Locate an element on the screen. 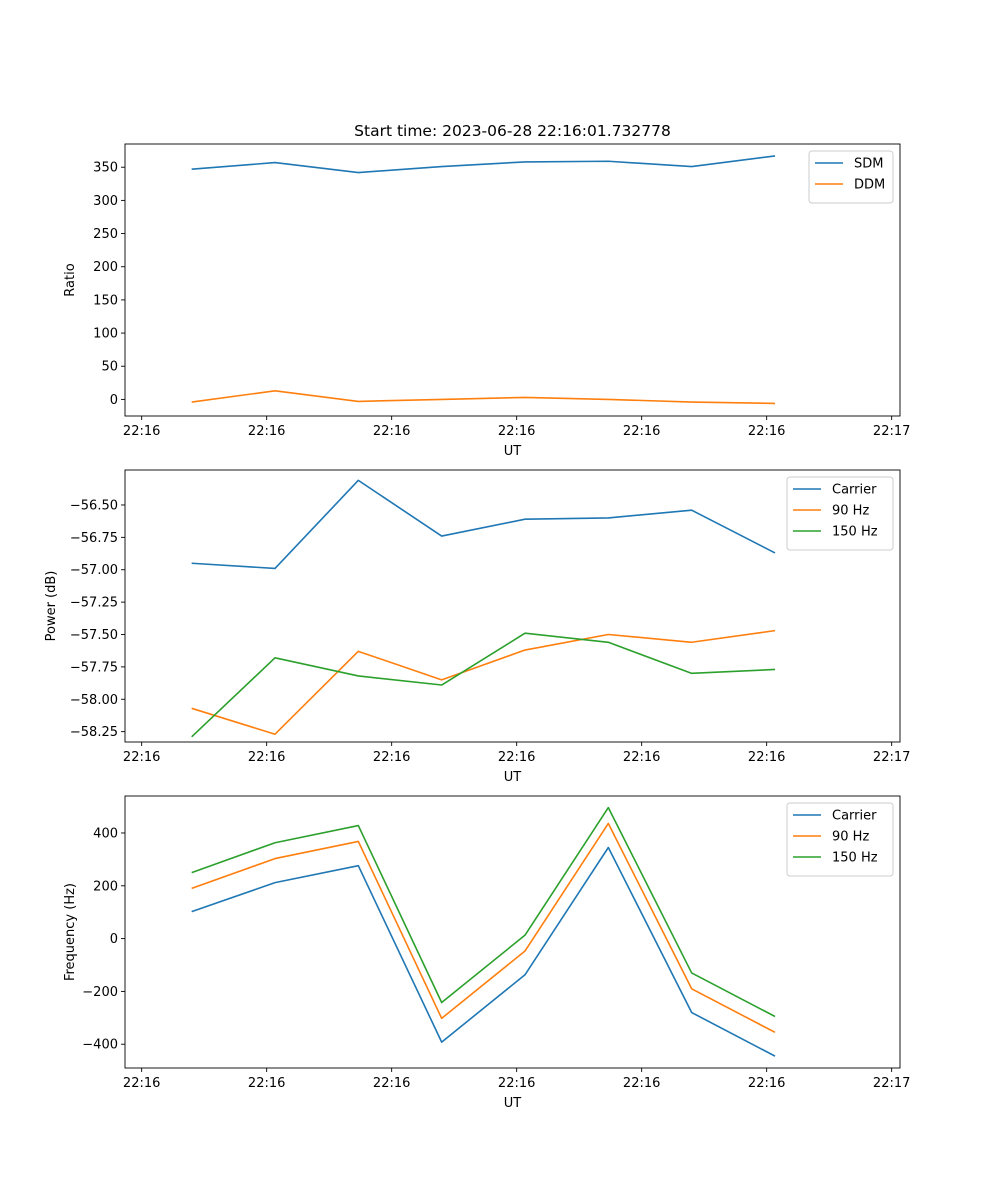 The width and height of the screenshot is (1000, 1200). subplot-3-y-tick-label: 400 is located at coordinates (105, 833).